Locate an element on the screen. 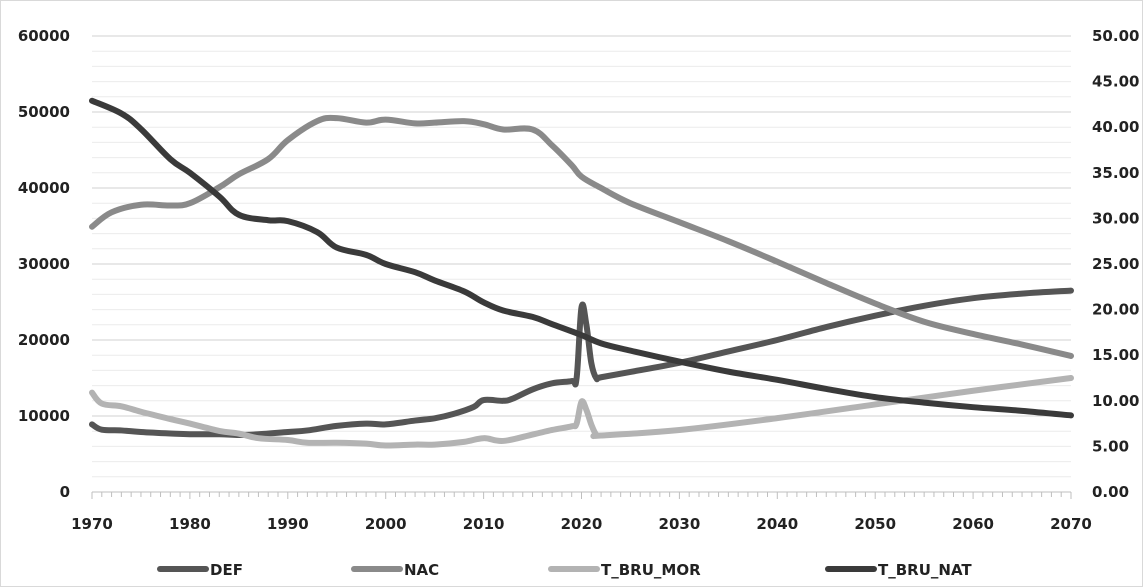 The image size is (1143, 587). x-tick-label: 2040 is located at coordinates (777, 524).